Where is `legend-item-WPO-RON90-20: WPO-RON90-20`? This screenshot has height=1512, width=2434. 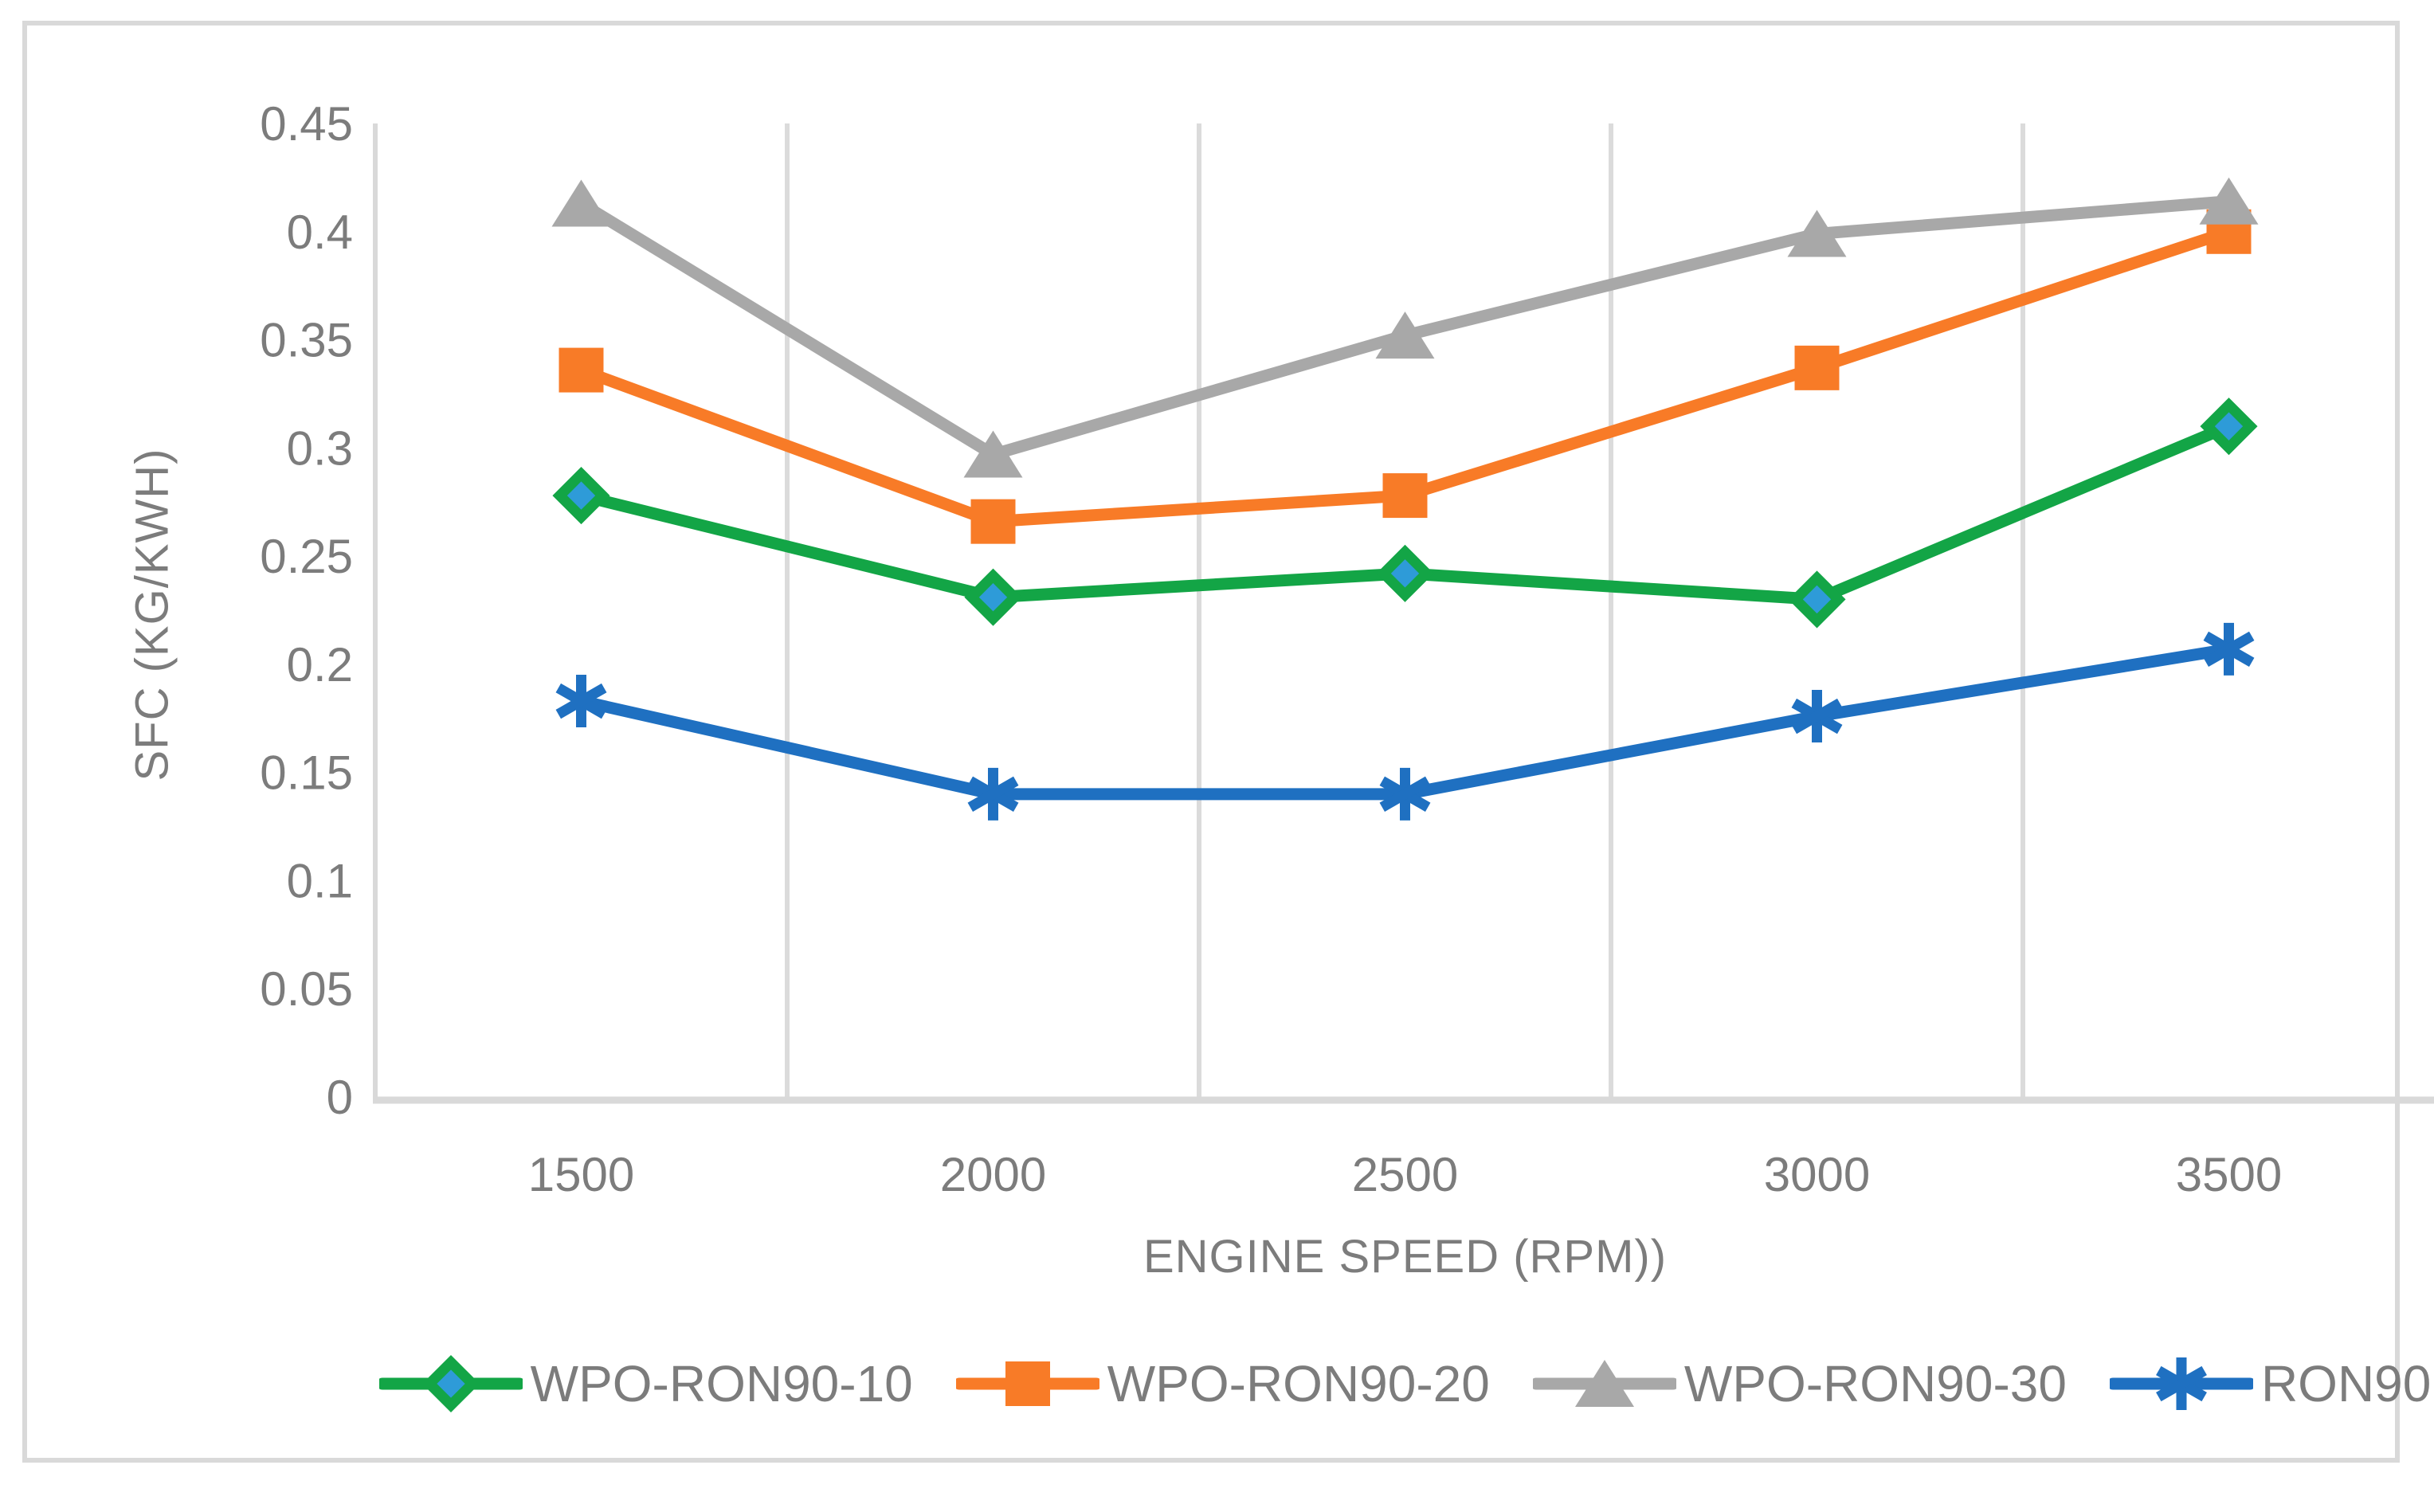
legend-item-WPO-RON90-20: WPO-RON90-20 is located at coordinates (1222, 1384).